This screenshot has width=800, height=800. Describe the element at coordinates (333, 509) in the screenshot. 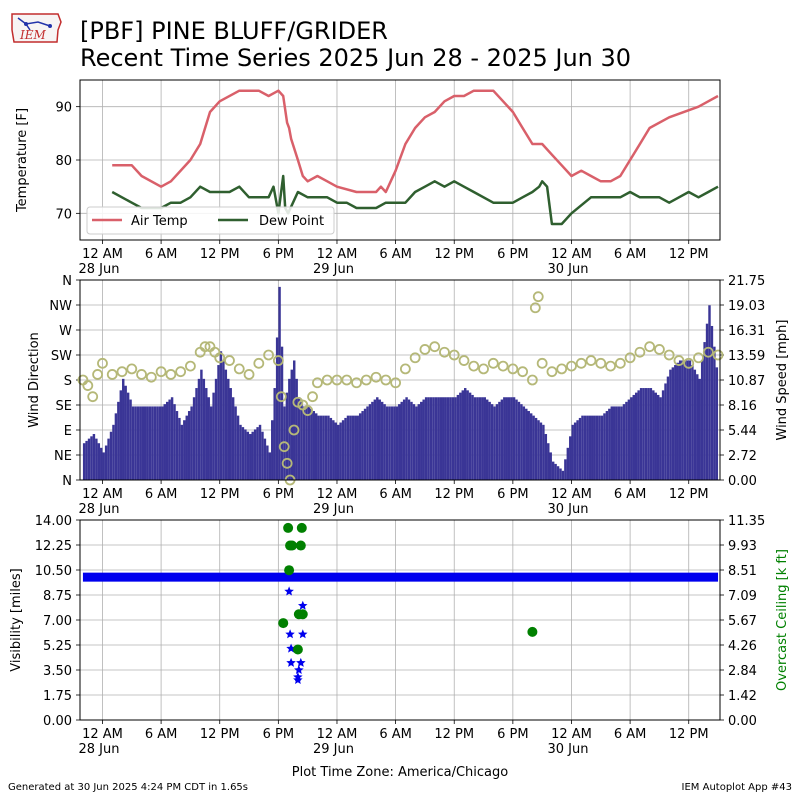

I see `x-tick-date-label: 29 Jun` at that location.